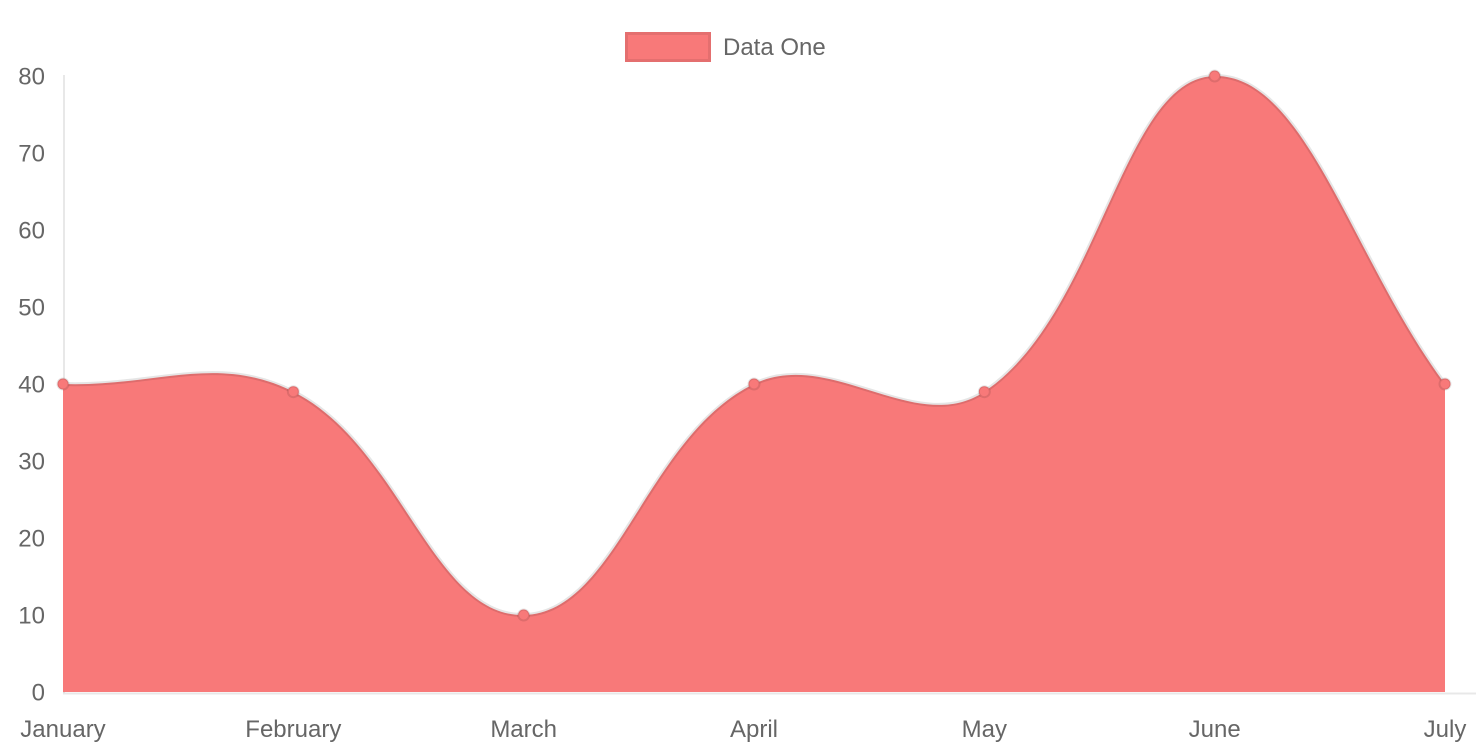 Image resolution: width=1484 pixels, height=756 pixels. What do you see at coordinates (524, 615) in the screenshot?
I see `data-point-march` at bounding box center [524, 615].